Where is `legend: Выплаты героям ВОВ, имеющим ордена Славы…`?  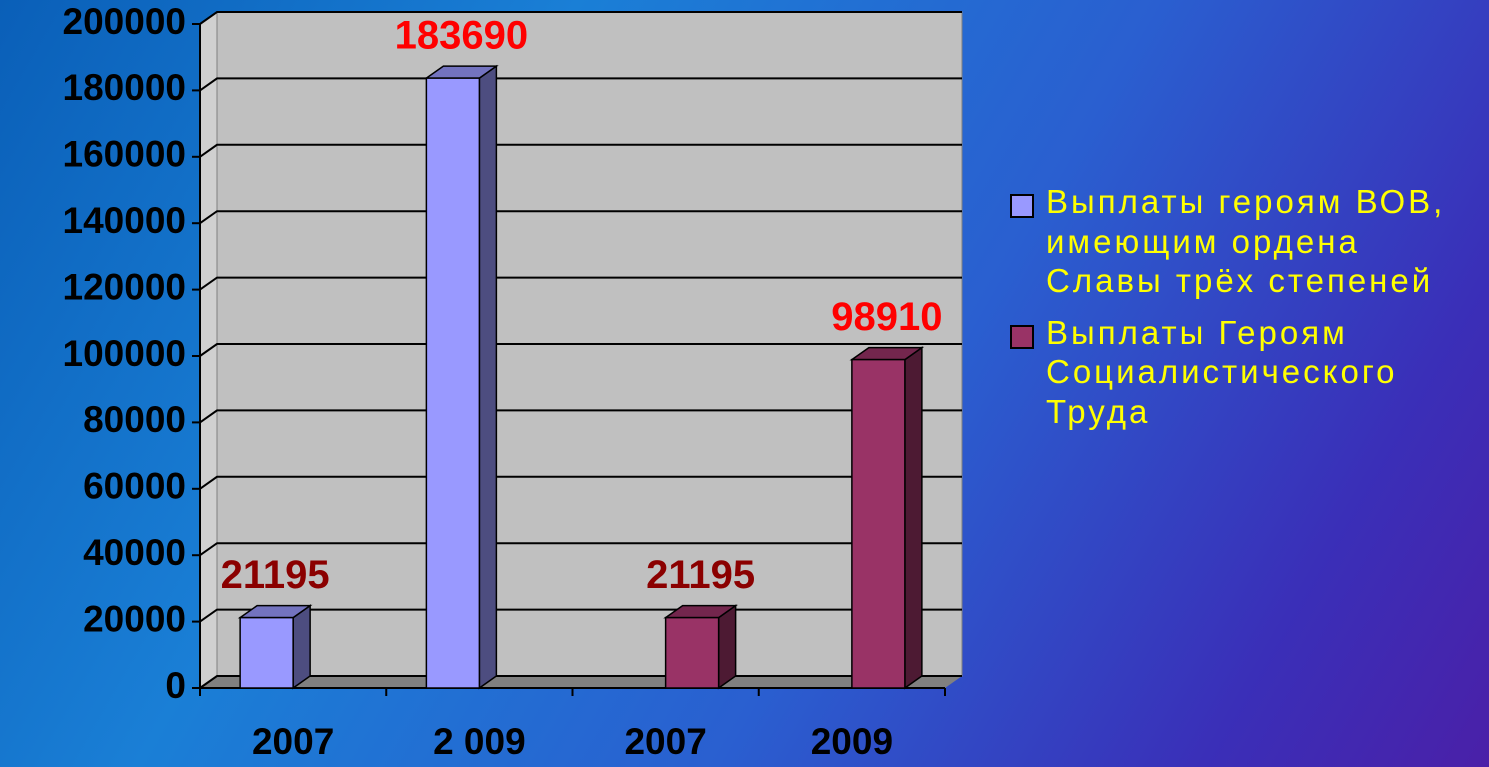
legend: Выплаты героям ВОВ, имеющим ордена Славы… is located at coordinates (1247, 313).